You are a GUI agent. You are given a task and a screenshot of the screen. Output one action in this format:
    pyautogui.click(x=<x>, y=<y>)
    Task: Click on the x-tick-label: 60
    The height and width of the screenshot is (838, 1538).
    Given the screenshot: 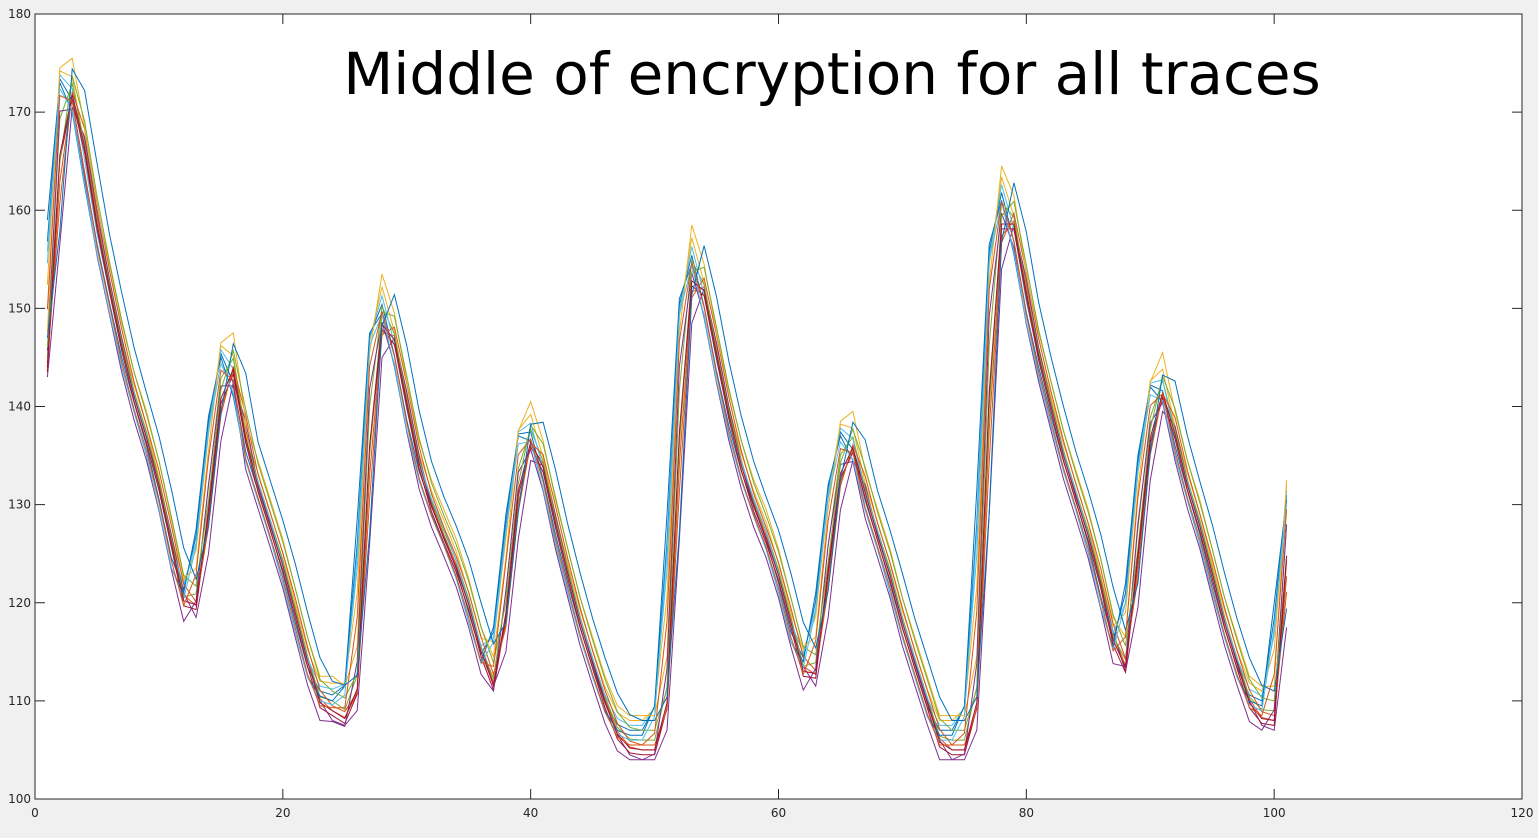 What is the action you would take?
    pyautogui.click(x=778, y=813)
    